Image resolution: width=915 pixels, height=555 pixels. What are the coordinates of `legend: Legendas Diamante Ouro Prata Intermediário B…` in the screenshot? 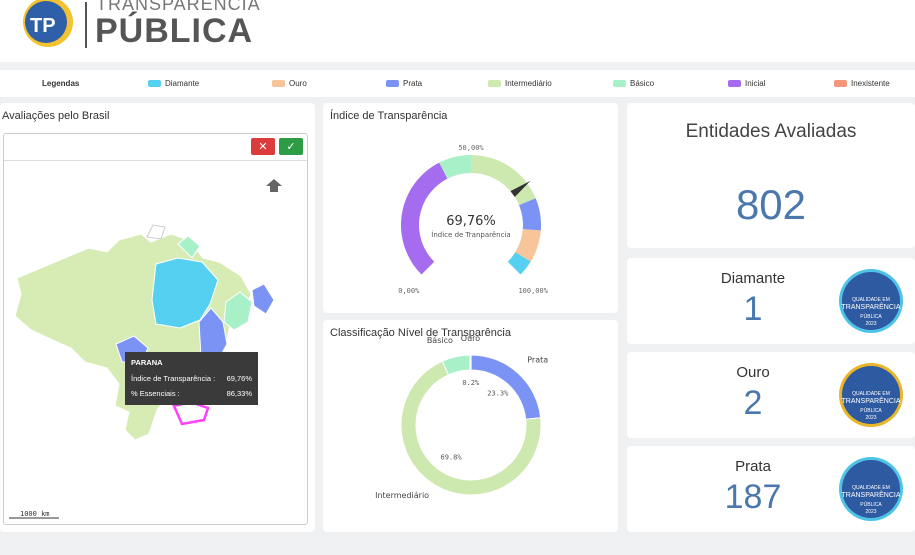 It's located at (457, 83).